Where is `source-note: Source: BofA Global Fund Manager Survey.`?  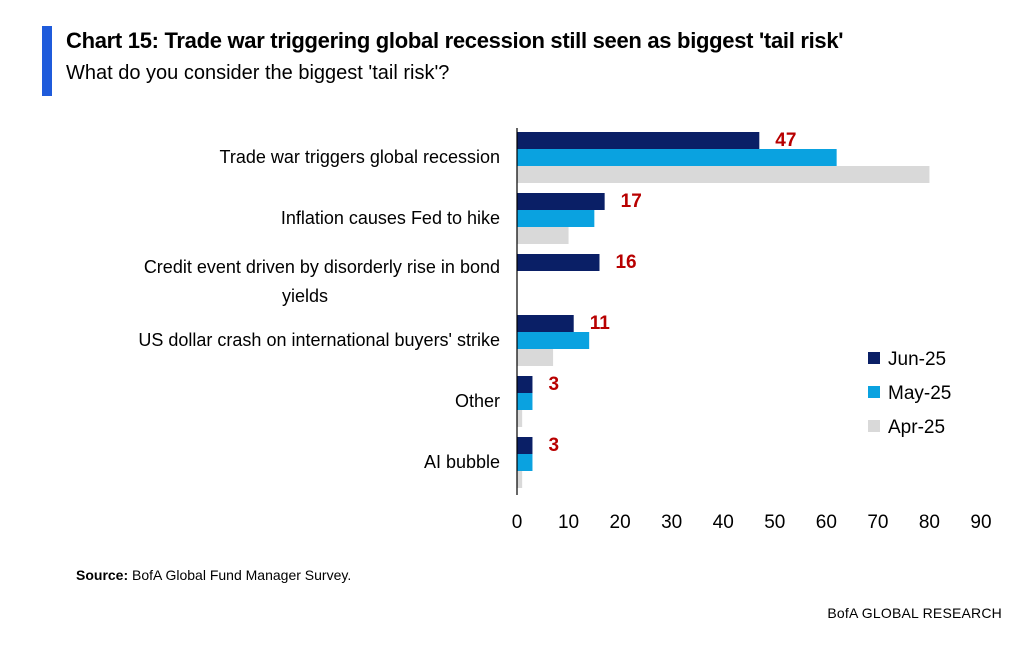
source-note: Source: BofA Global Fund Manager Survey. is located at coordinates (213, 575).